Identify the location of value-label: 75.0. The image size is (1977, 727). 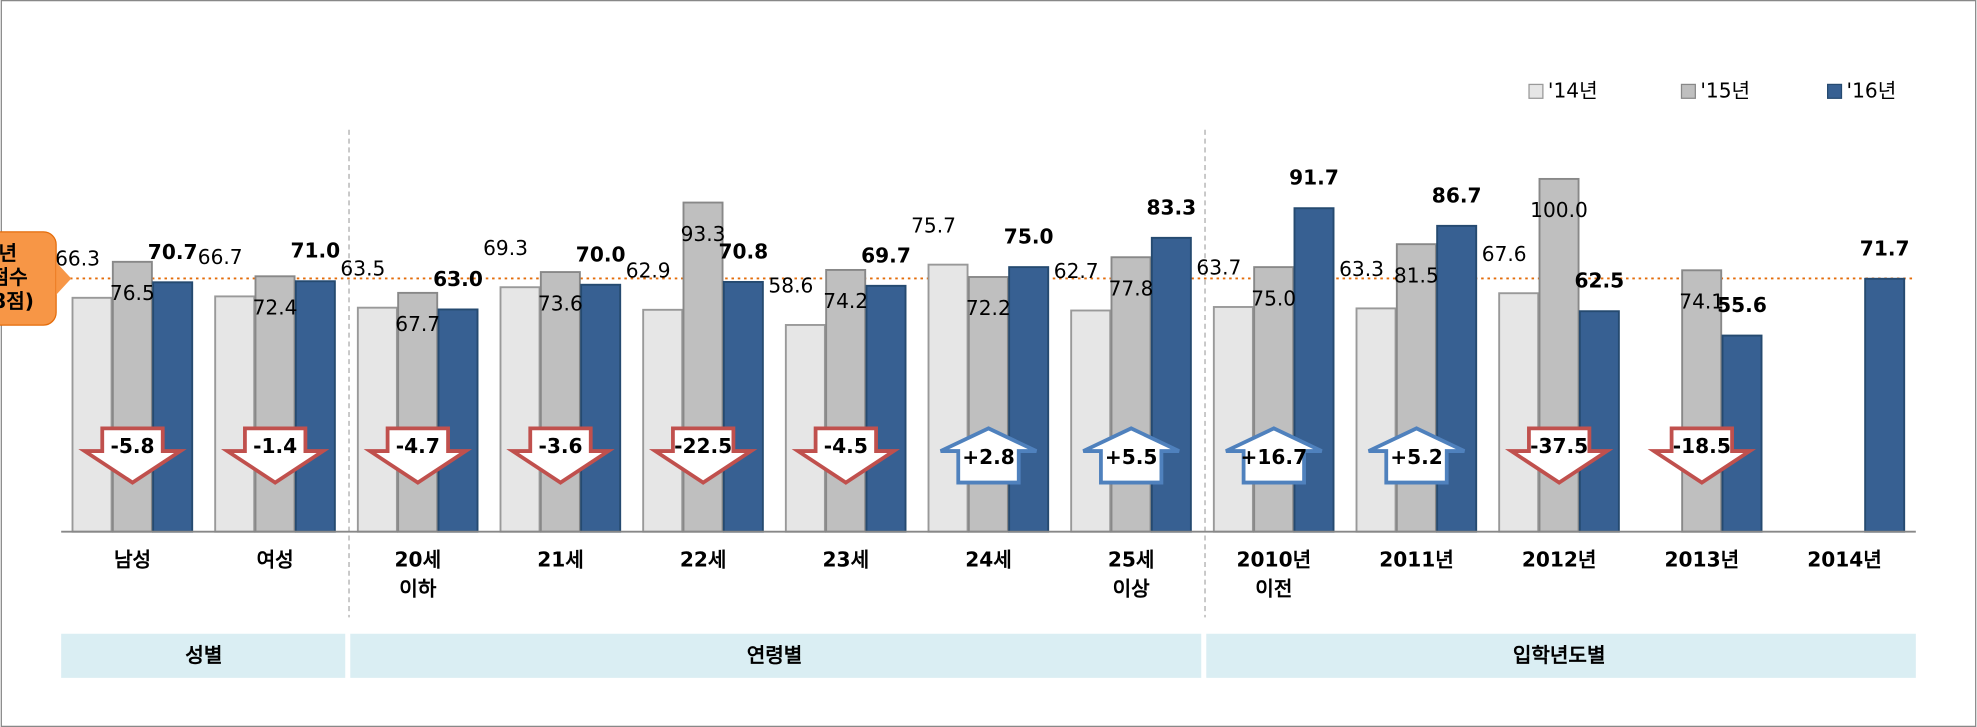
(1029, 237).